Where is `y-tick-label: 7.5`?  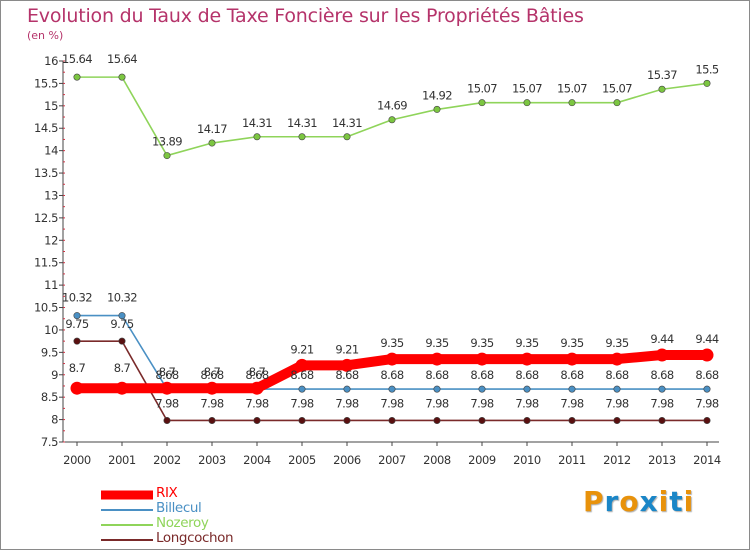 y-tick-label: 7.5 is located at coordinates (49, 442).